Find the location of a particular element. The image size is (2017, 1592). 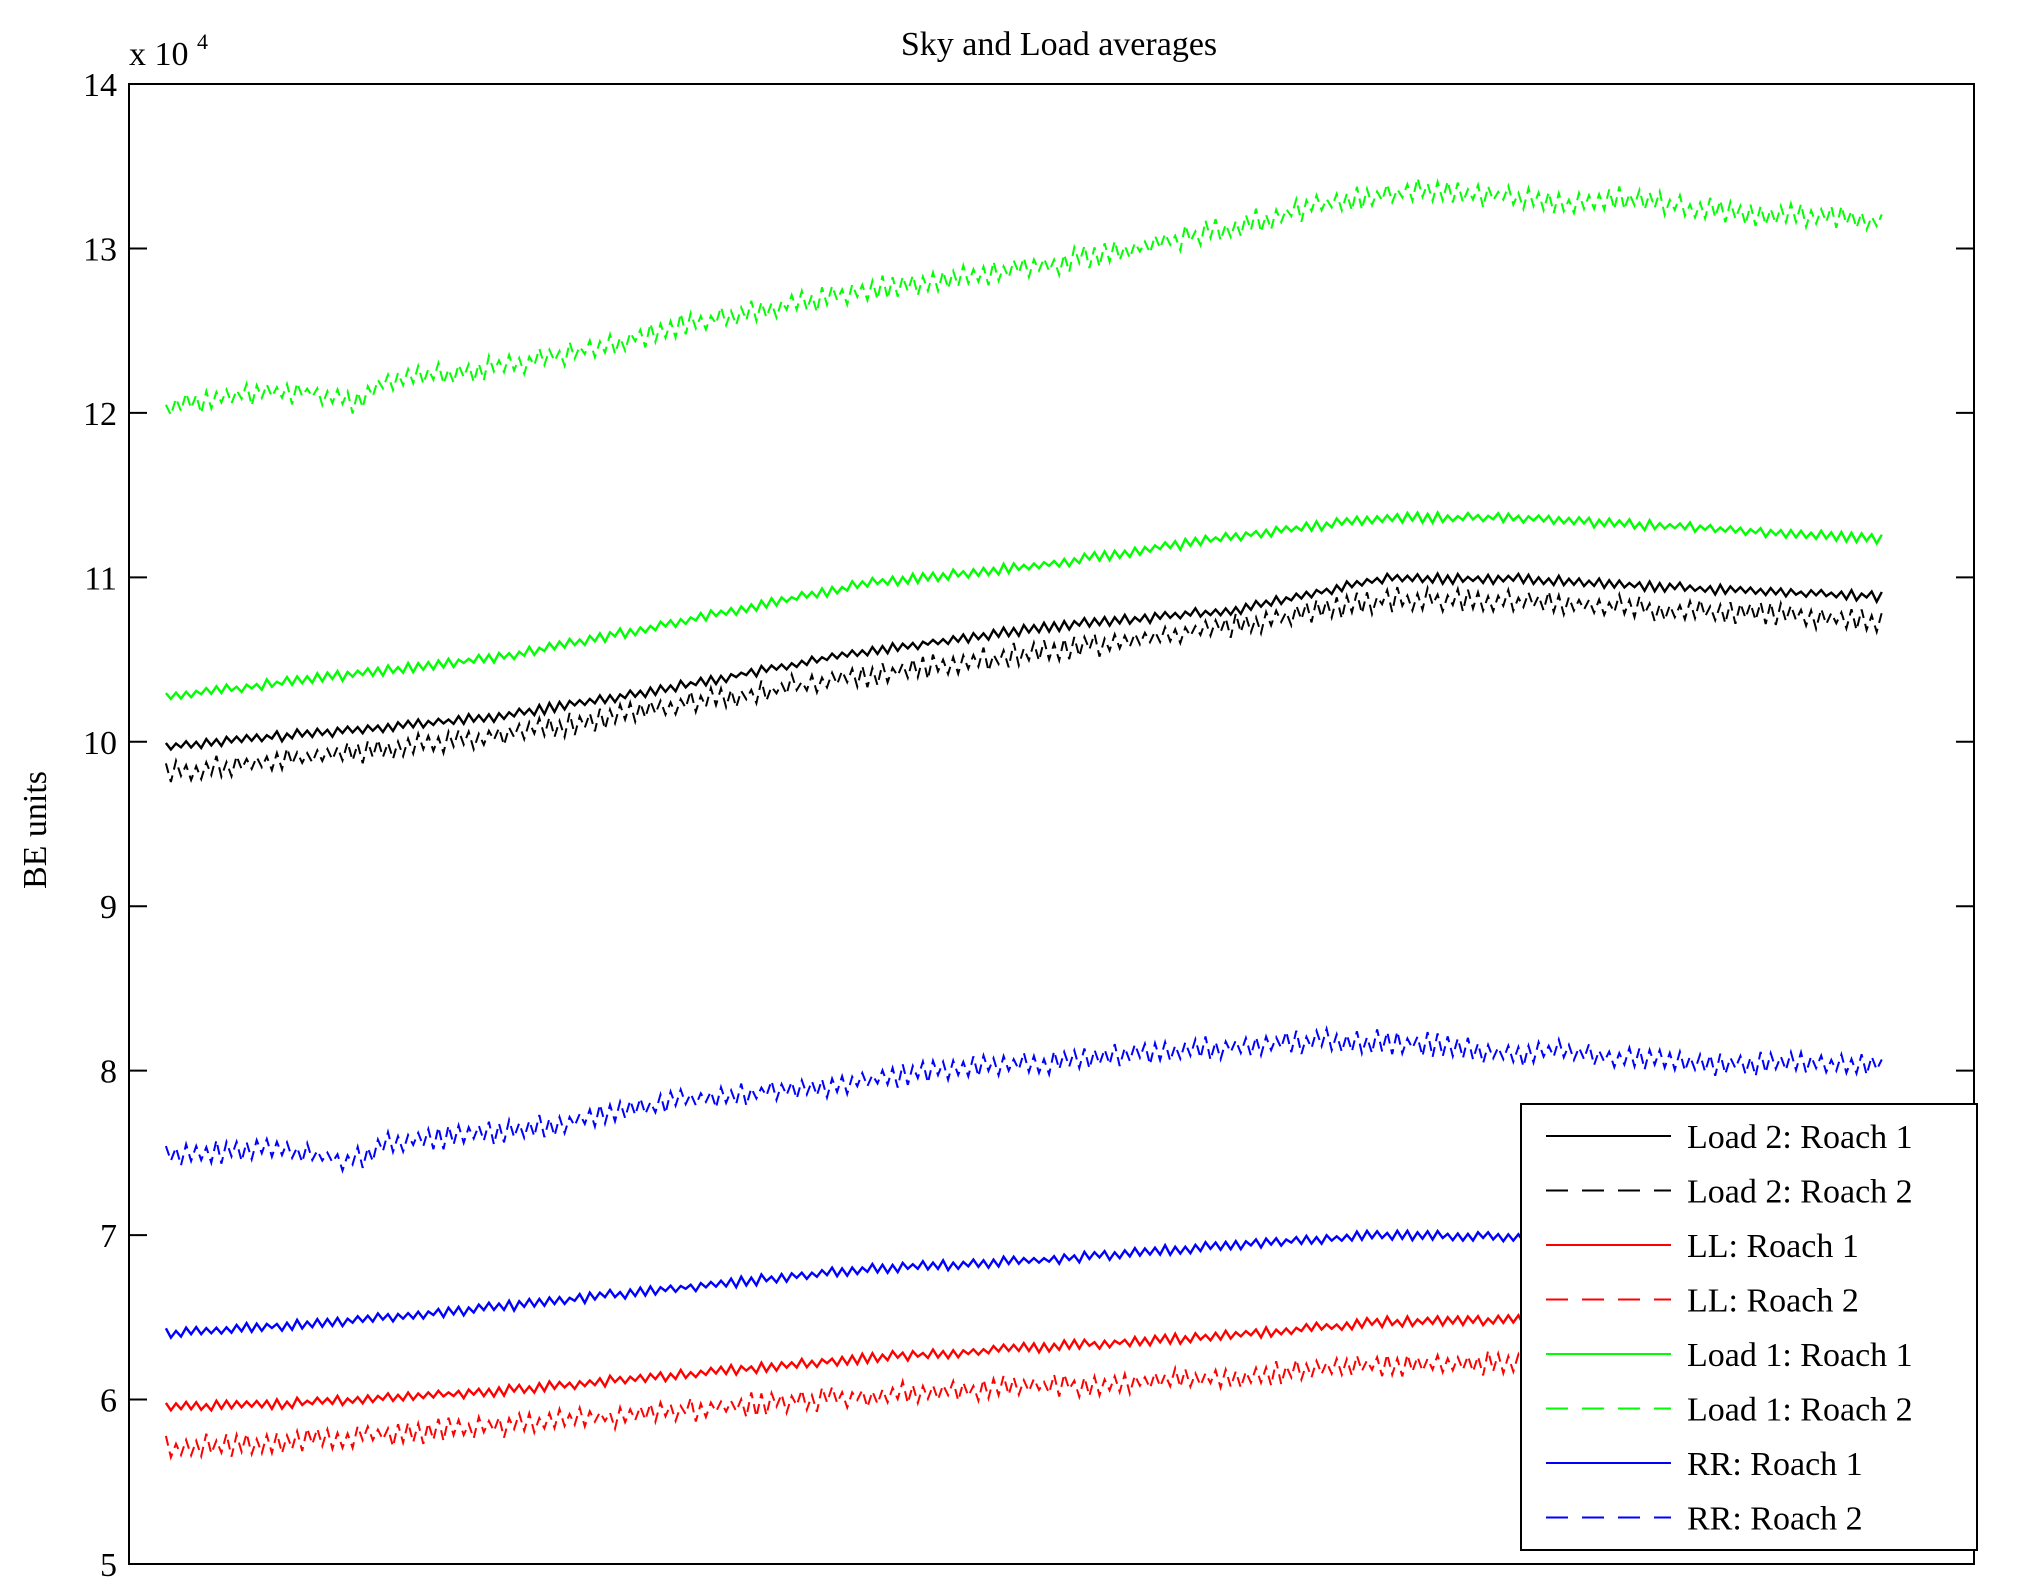

y-tick-label: 5 is located at coordinates (108, 1565).